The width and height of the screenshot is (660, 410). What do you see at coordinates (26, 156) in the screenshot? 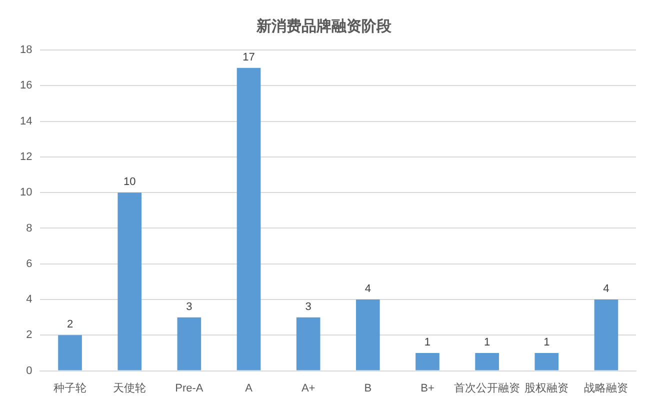
I see `y-tick-label: 12` at bounding box center [26, 156].